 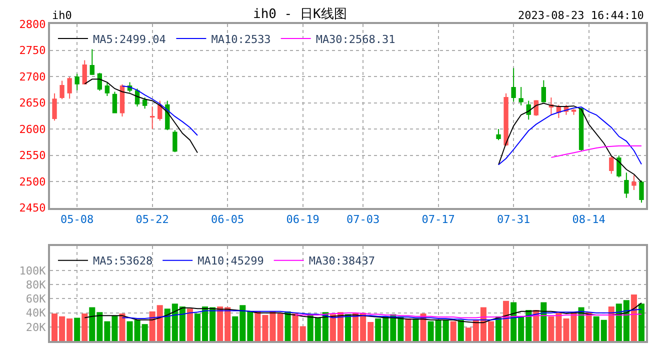 I want to click on y-tick-label: 2500, so click(x=32, y=181).